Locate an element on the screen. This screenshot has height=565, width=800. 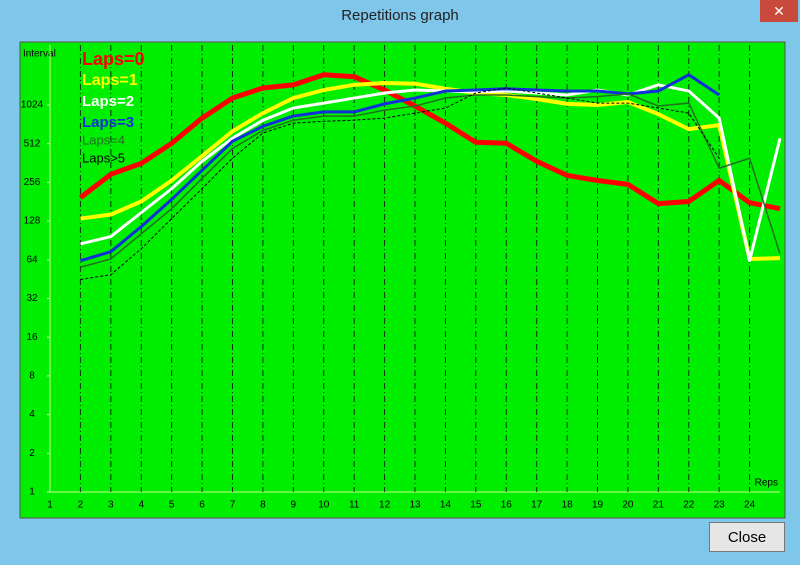
close-x: ✕ is located at coordinates (779, 11).